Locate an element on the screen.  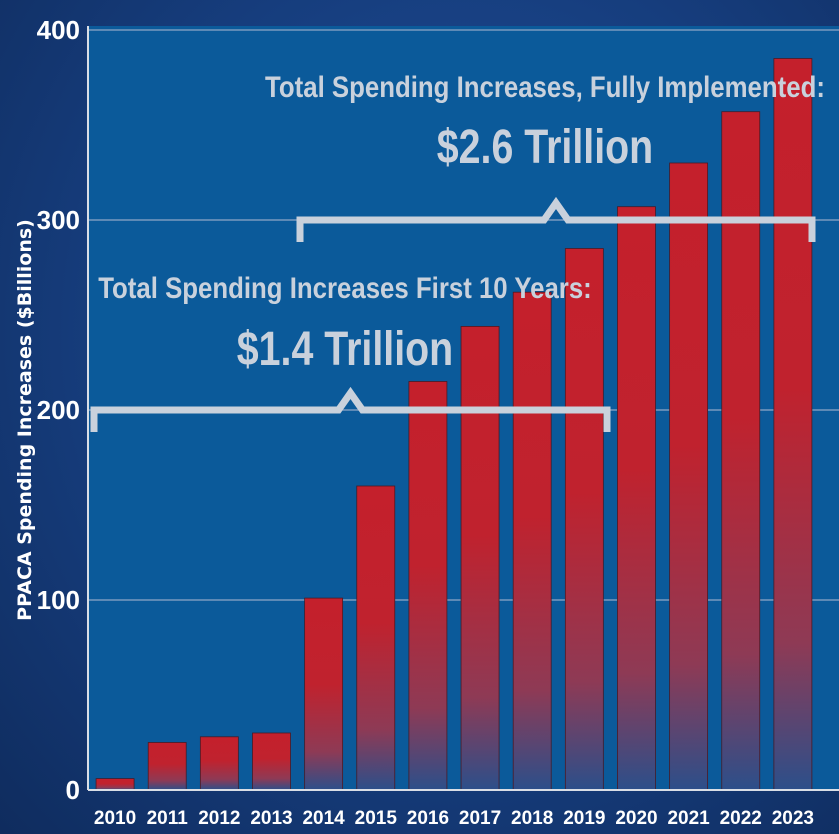
y-tick-labels: 0 100 200 300 400 is located at coordinates (58, 410).